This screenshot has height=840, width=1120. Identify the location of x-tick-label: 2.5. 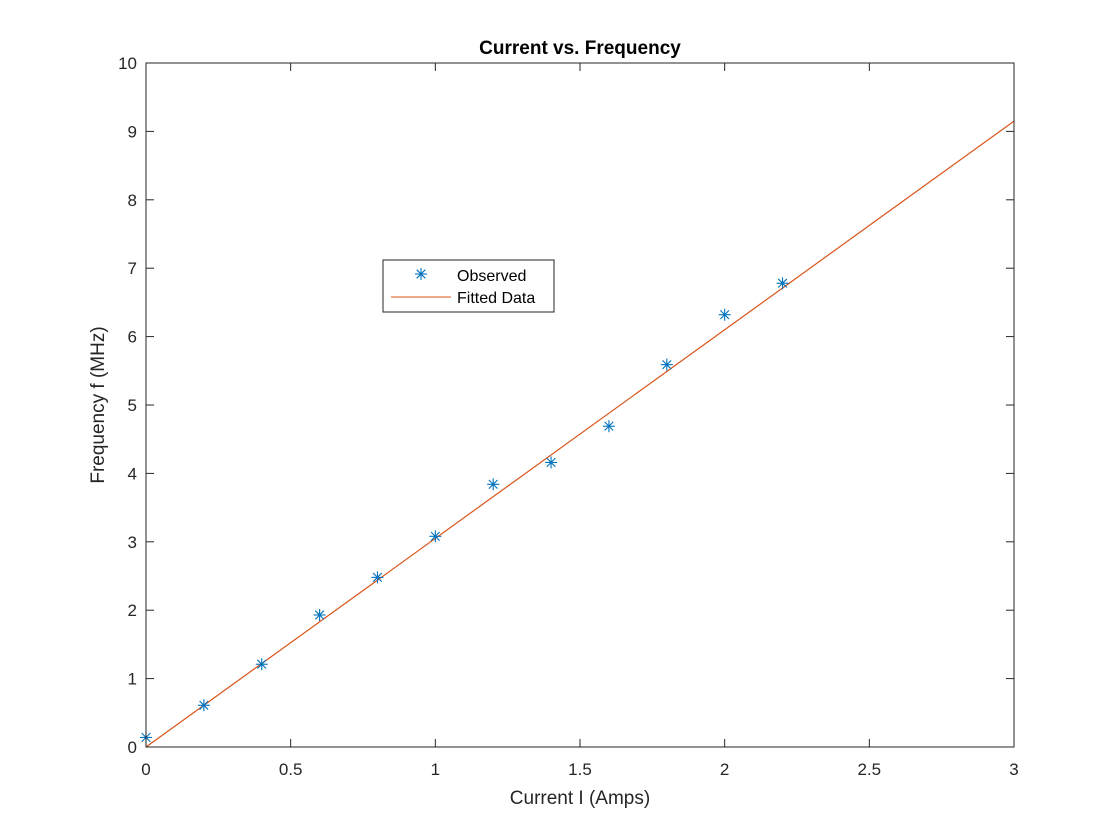
(870, 769).